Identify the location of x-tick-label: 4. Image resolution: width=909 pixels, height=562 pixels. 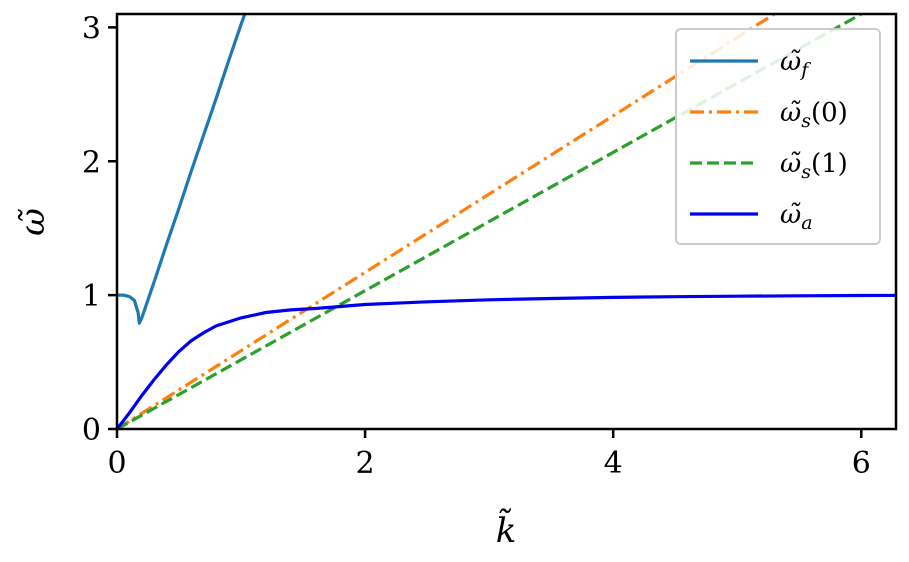
(613, 463).